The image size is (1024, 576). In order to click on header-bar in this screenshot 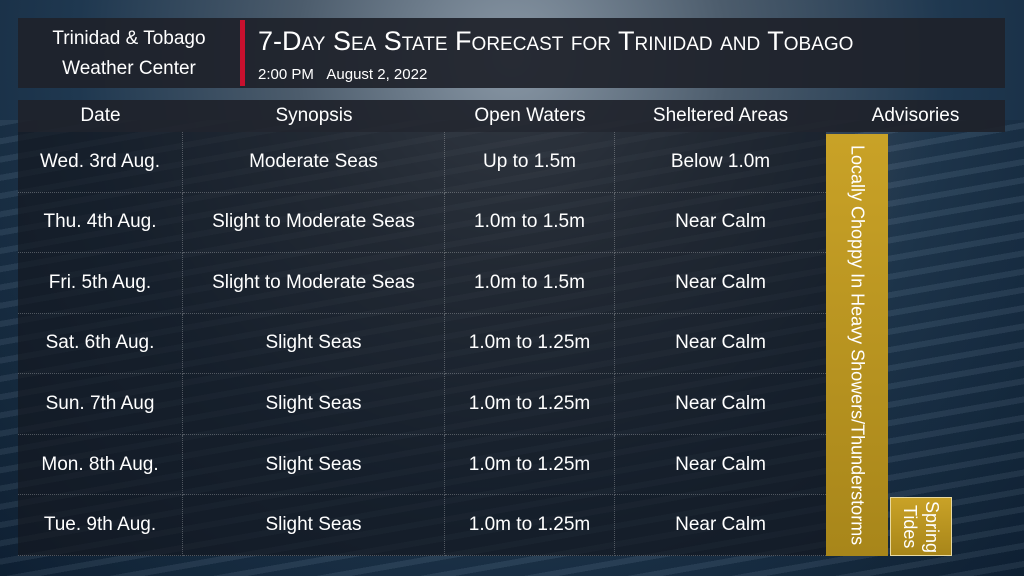, I will do `click(511, 53)`.